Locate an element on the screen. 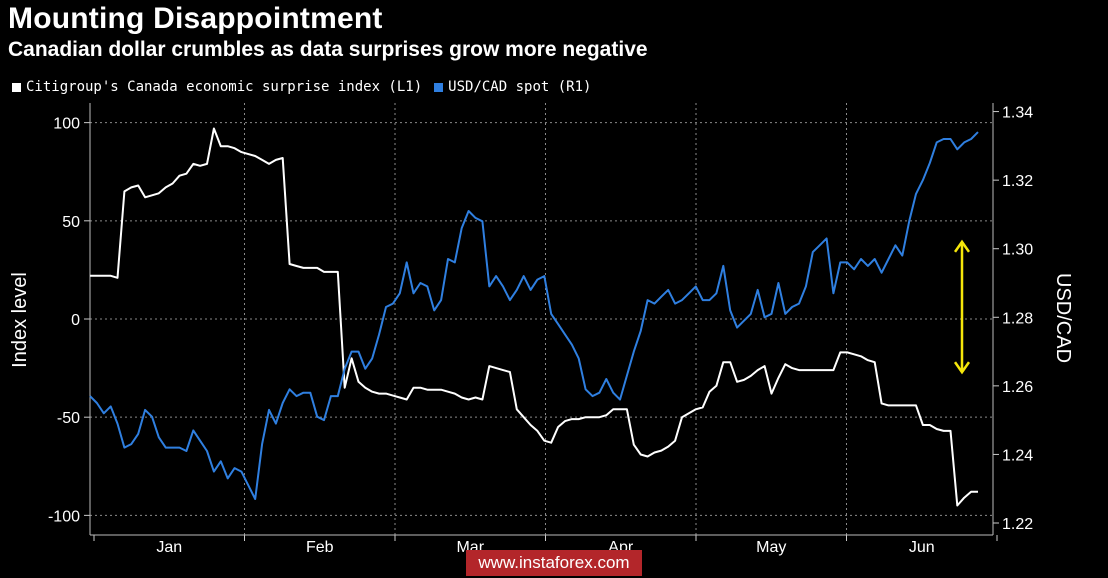 The image size is (1108, 578). right-axis-title: USD/CAD is located at coordinates (1063, 318).